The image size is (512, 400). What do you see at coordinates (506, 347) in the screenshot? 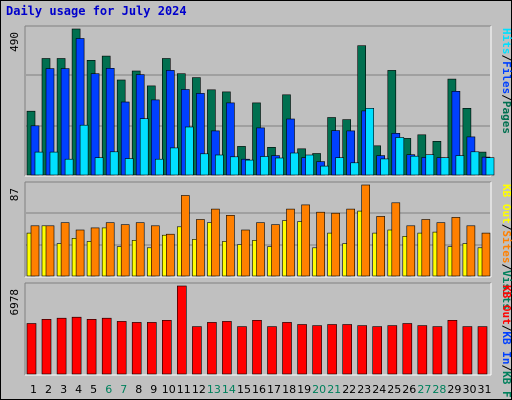
I see `legend-part: KB In` at bounding box center [506, 347].